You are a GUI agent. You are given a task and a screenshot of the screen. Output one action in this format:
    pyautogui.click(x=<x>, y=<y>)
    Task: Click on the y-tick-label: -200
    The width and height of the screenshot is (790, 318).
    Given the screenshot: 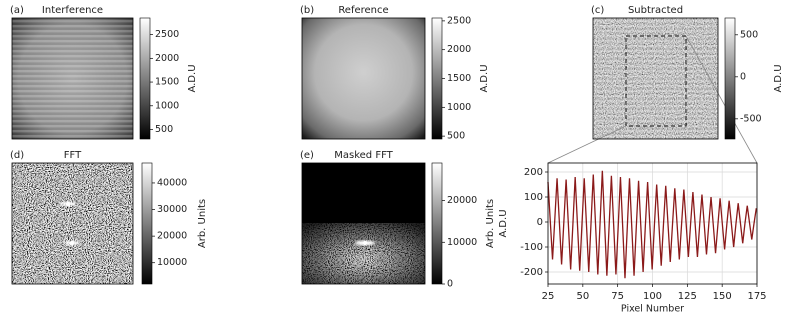 What is the action you would take?
    pyautogui.click(x=531, y=272)
    